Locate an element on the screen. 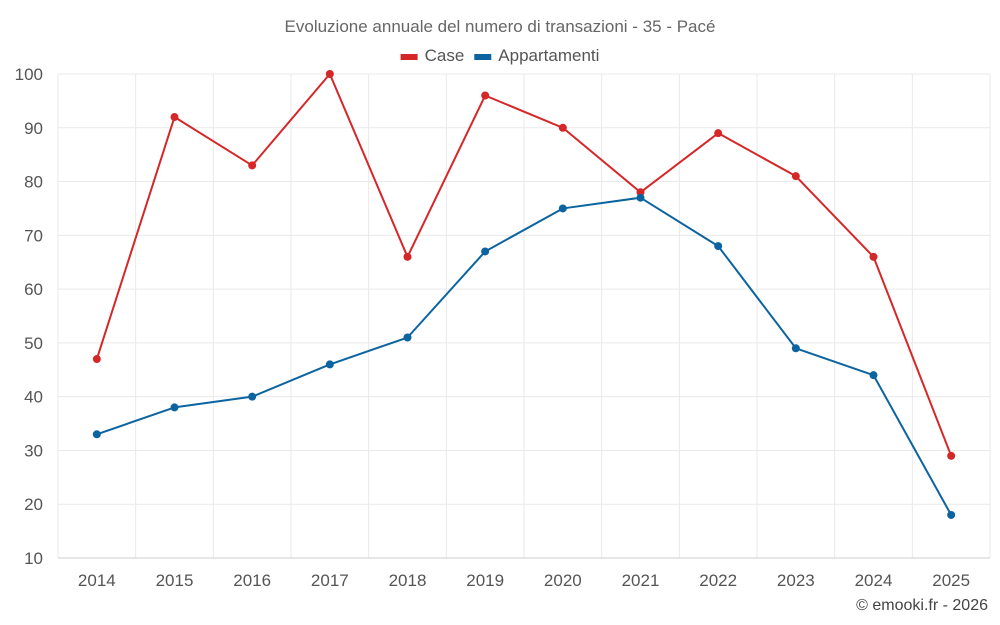  x-tick-label: 2018 is located at coordinates (408, 580).